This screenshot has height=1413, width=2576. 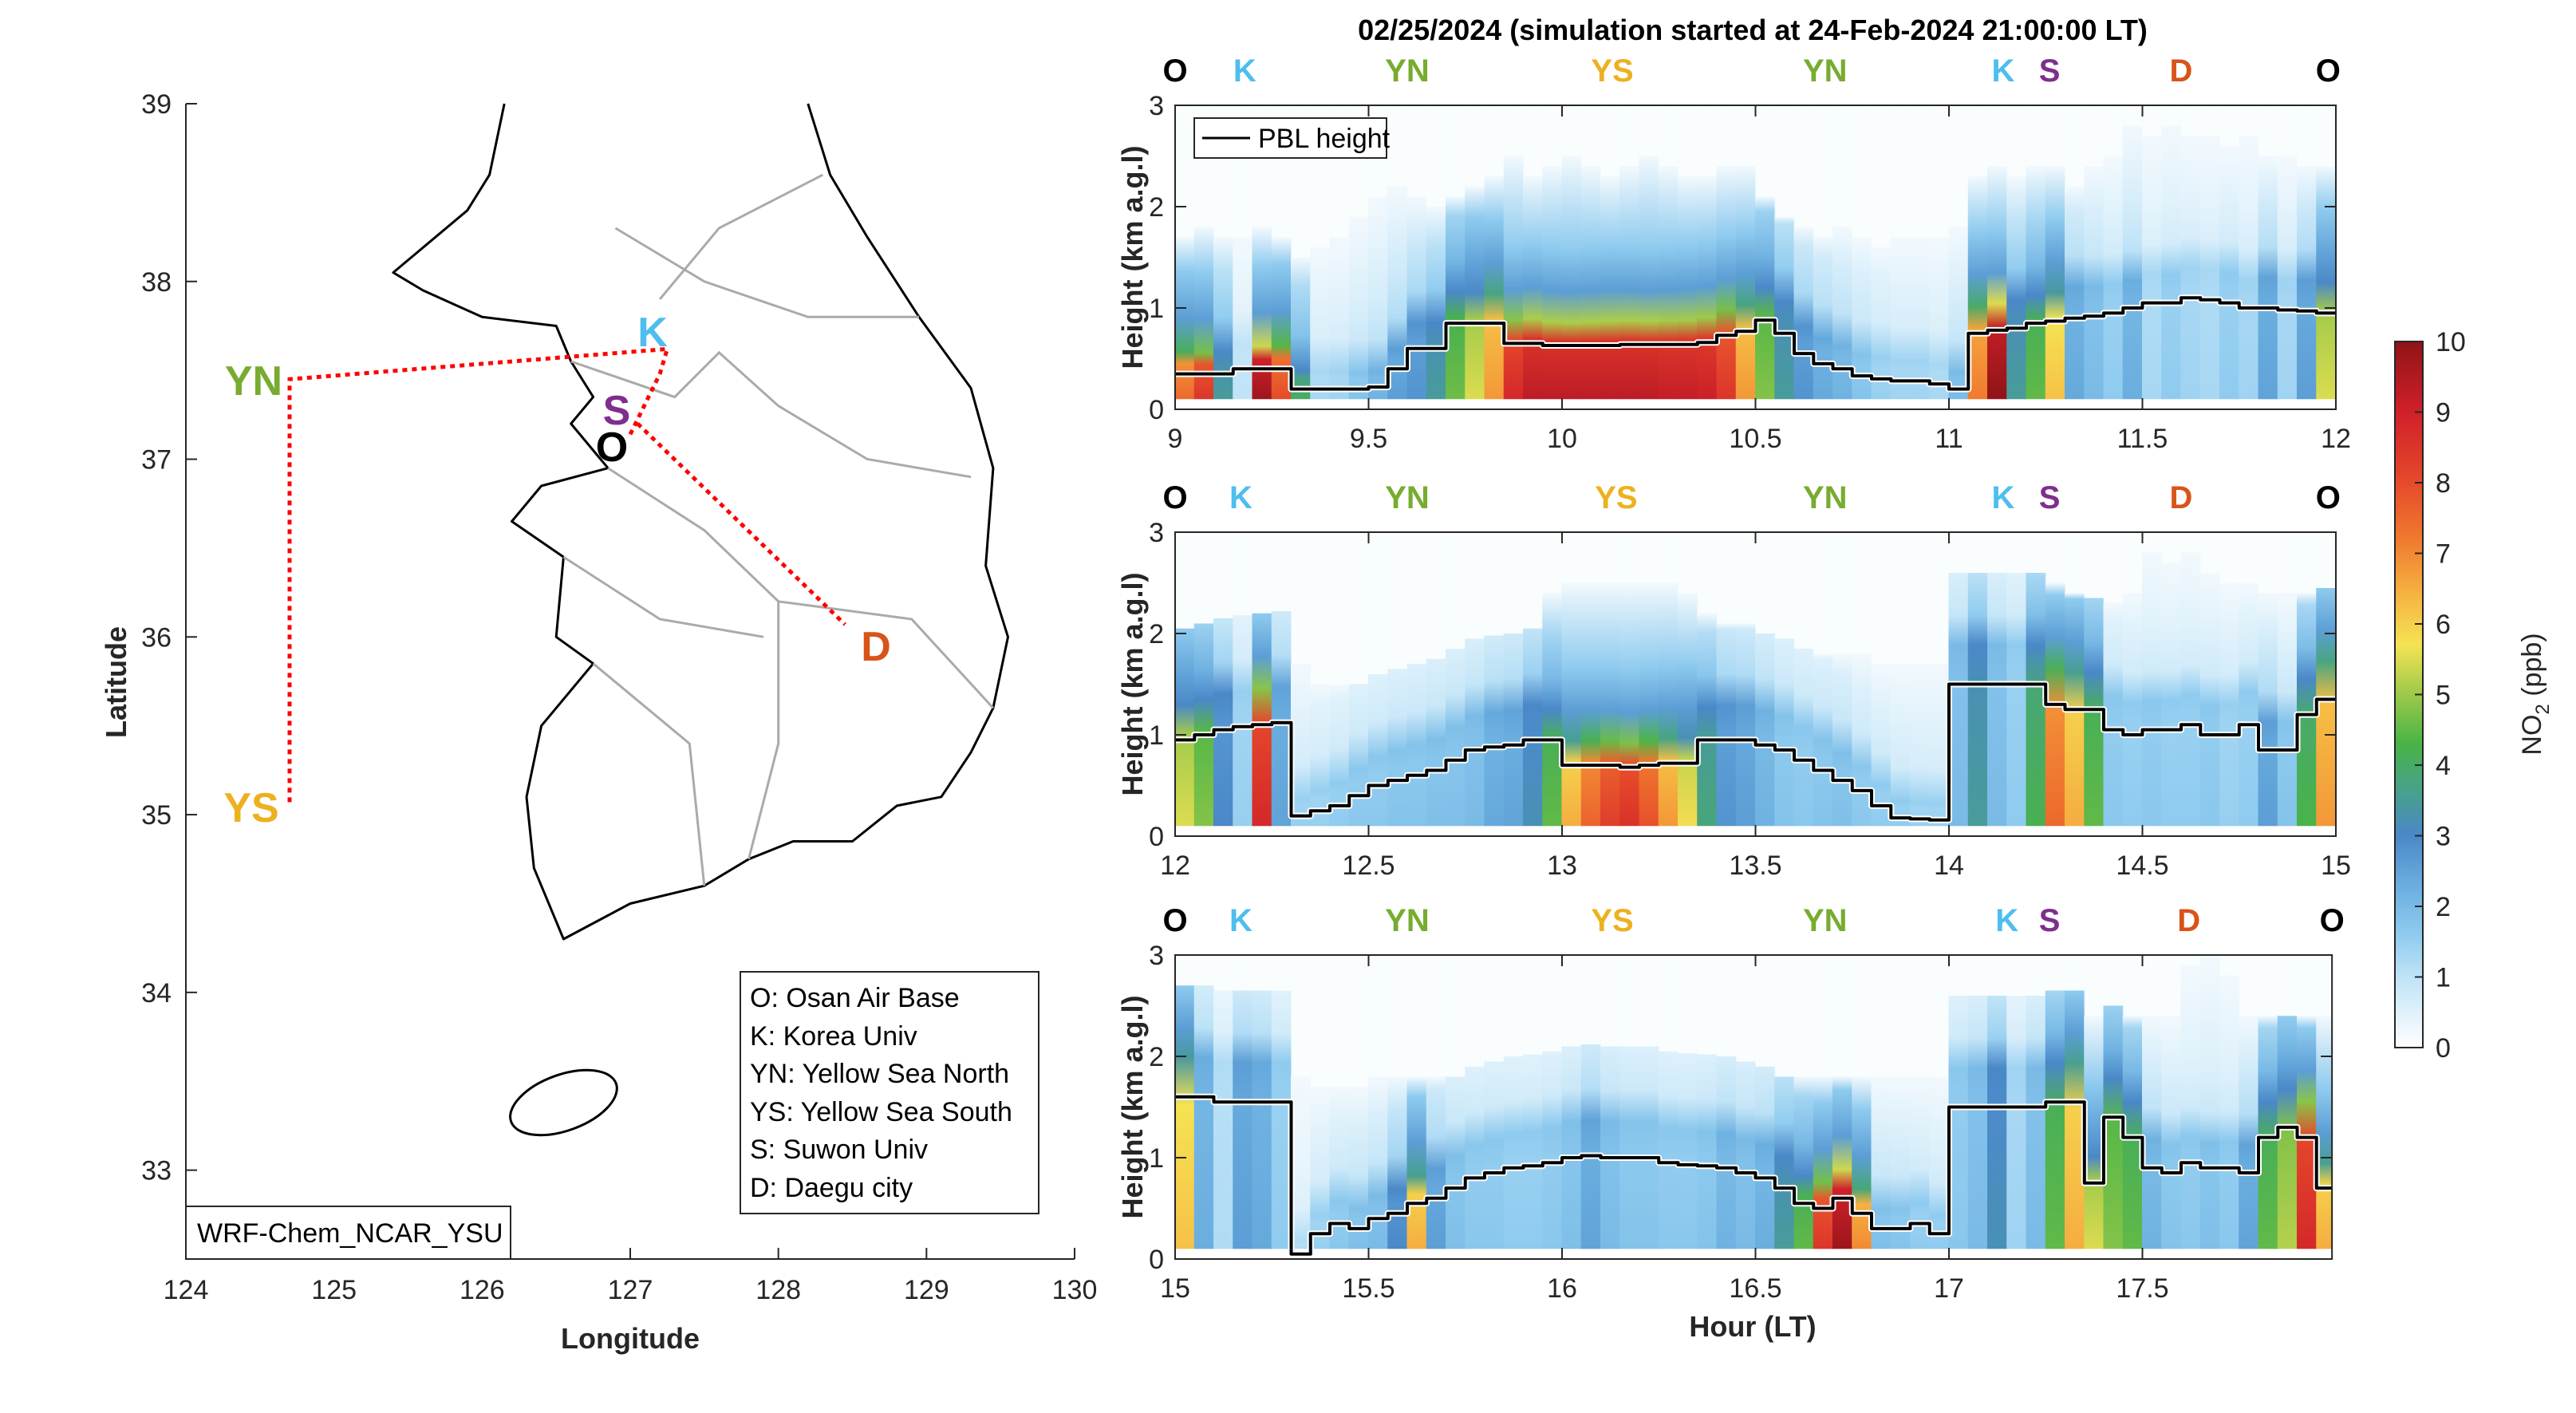 What do you see at coordinates (251, 808) in the screenshot?
I see `map-site-label: YS` at bounding box center [251, 808].